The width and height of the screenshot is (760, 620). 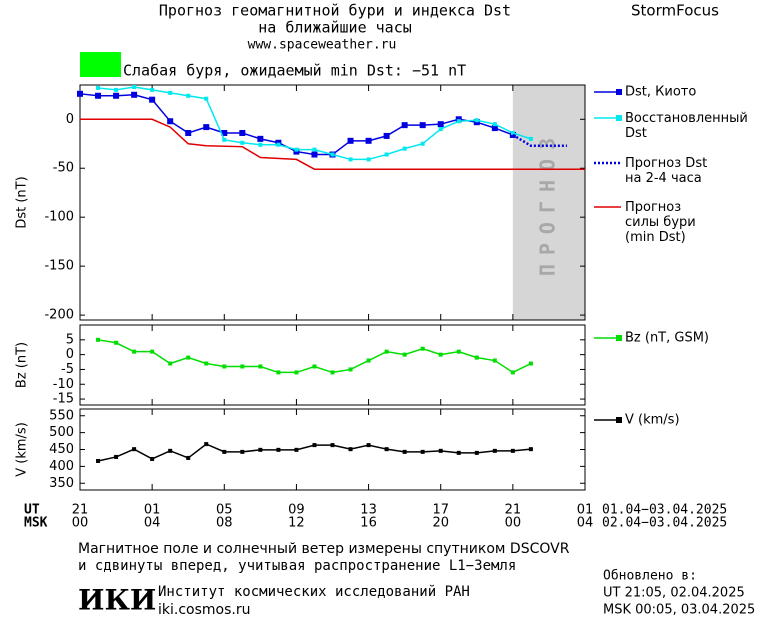 What do you see at coordinates (61, 483) in the screenshot?
I see `y-tick-label: 350` at bounding box center [61, 483].